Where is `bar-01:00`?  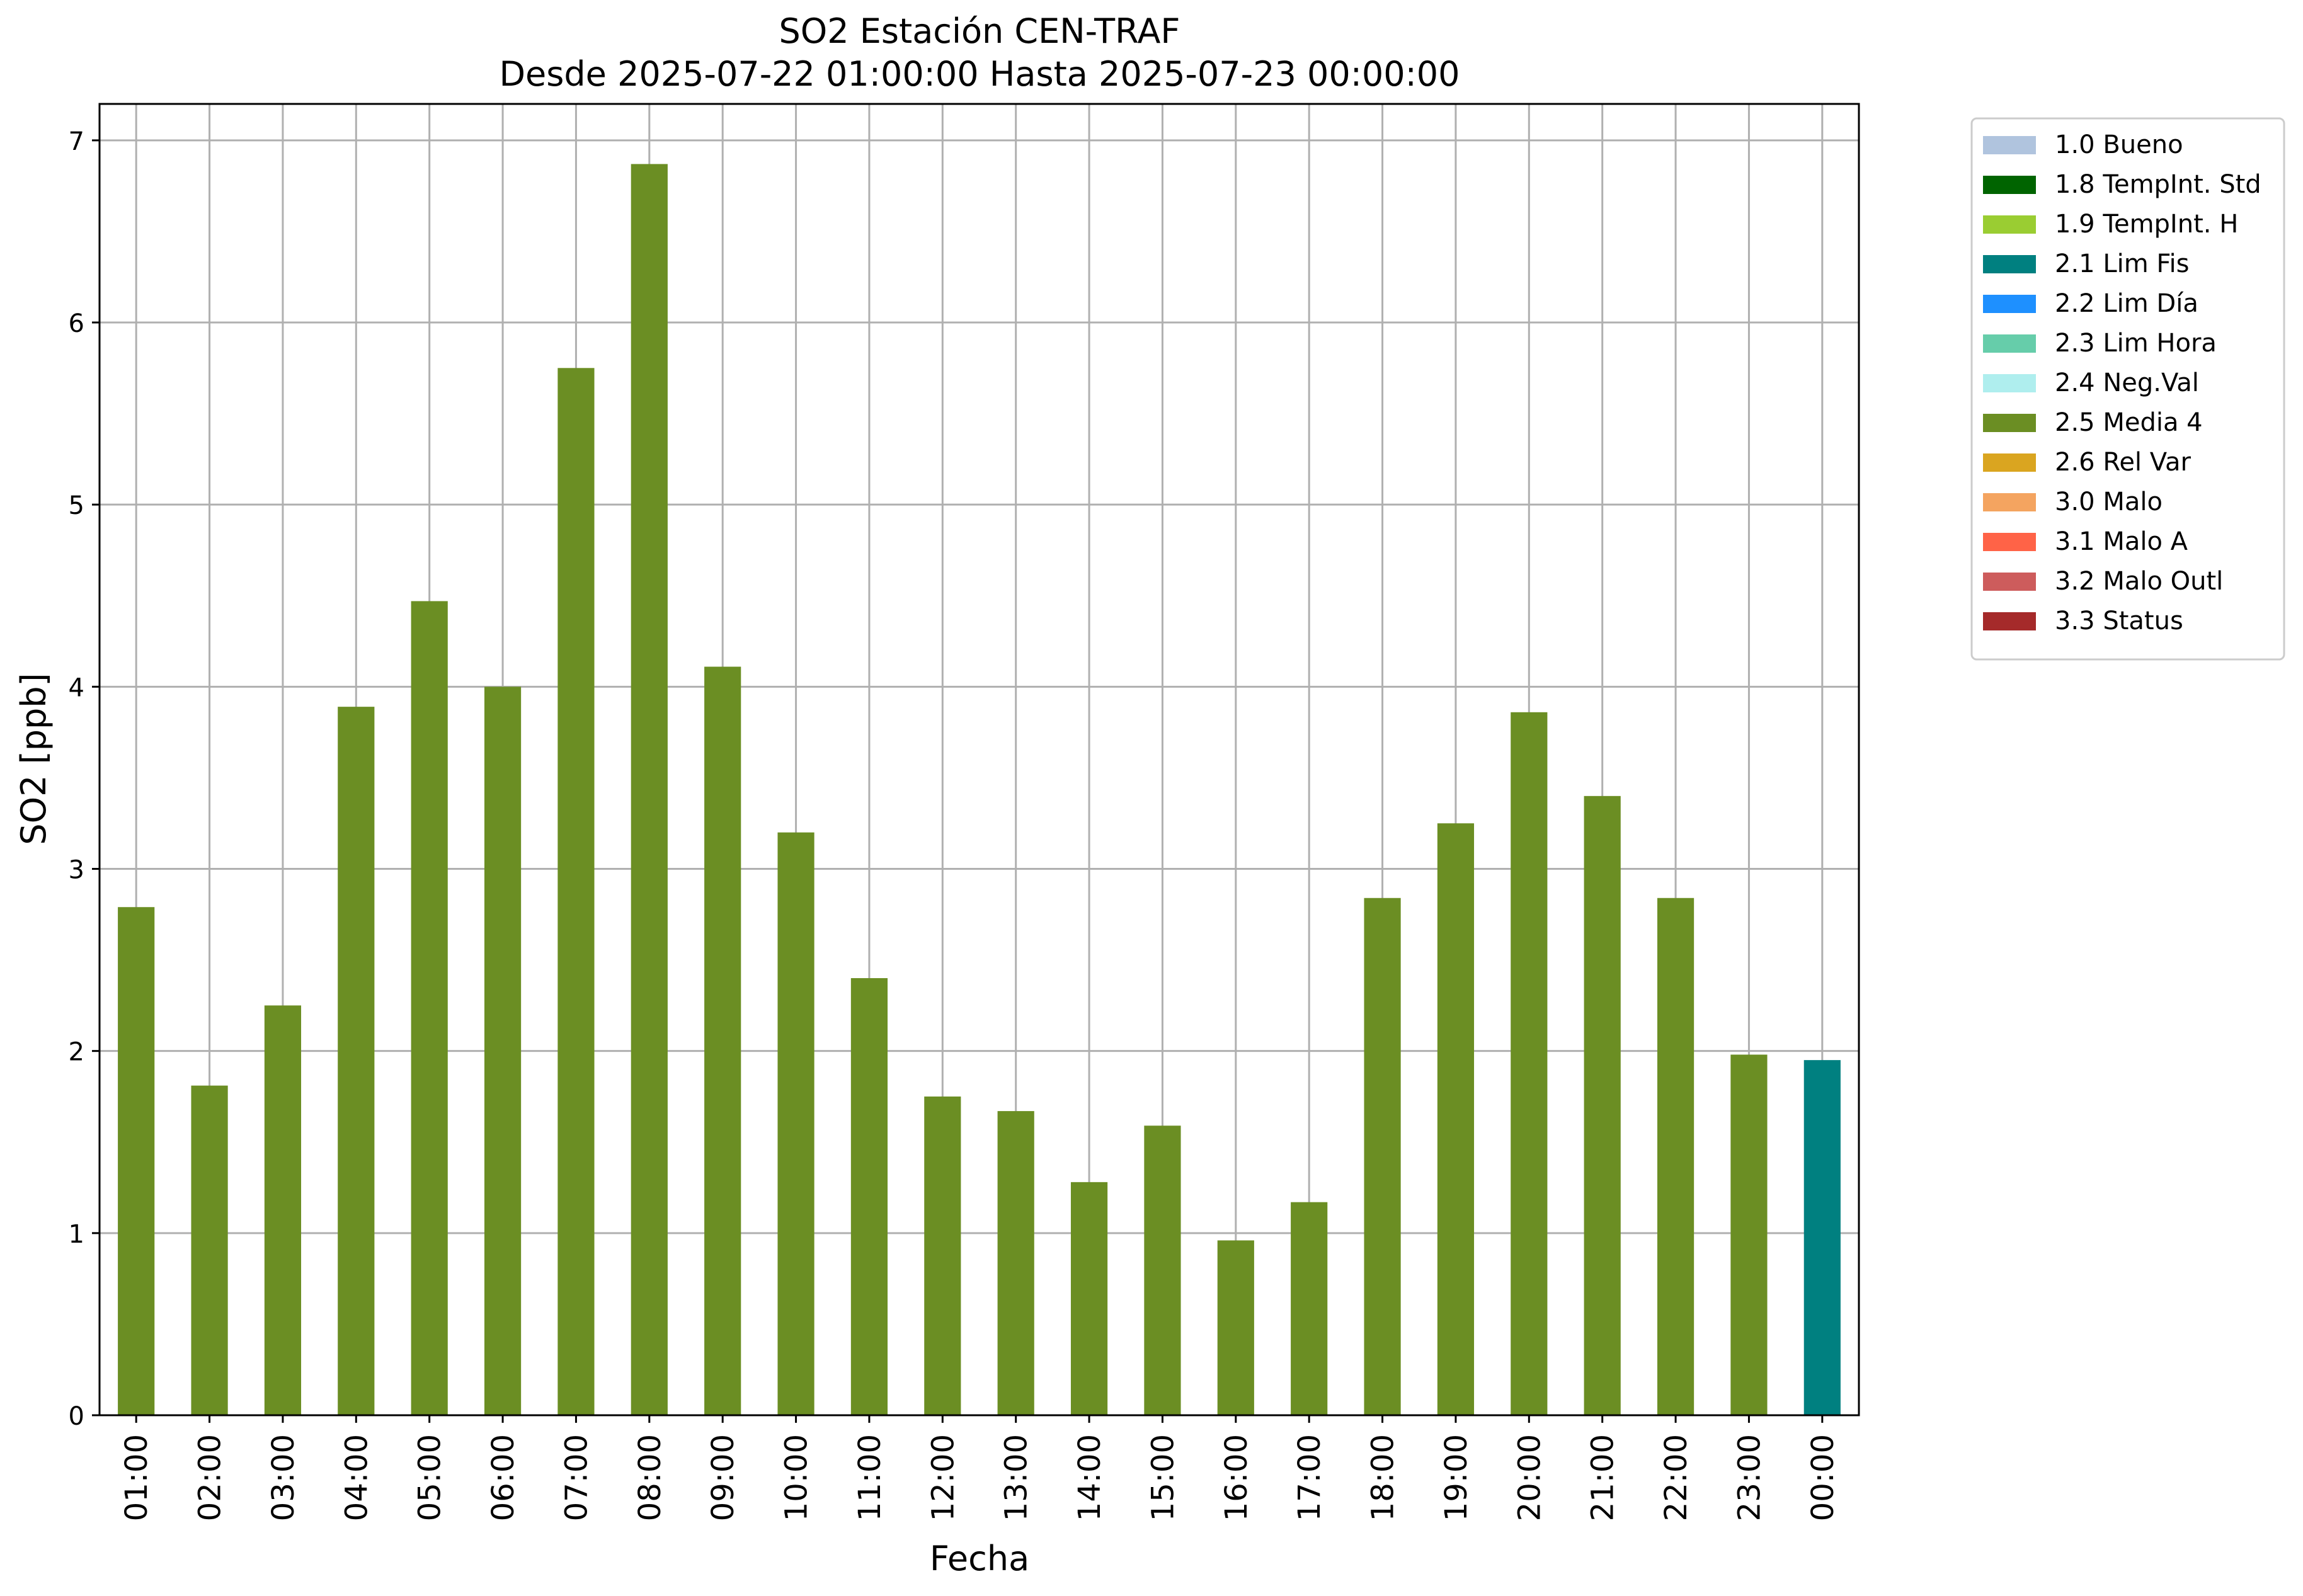
bar-01:00 is located at coordinates (137, 1161).